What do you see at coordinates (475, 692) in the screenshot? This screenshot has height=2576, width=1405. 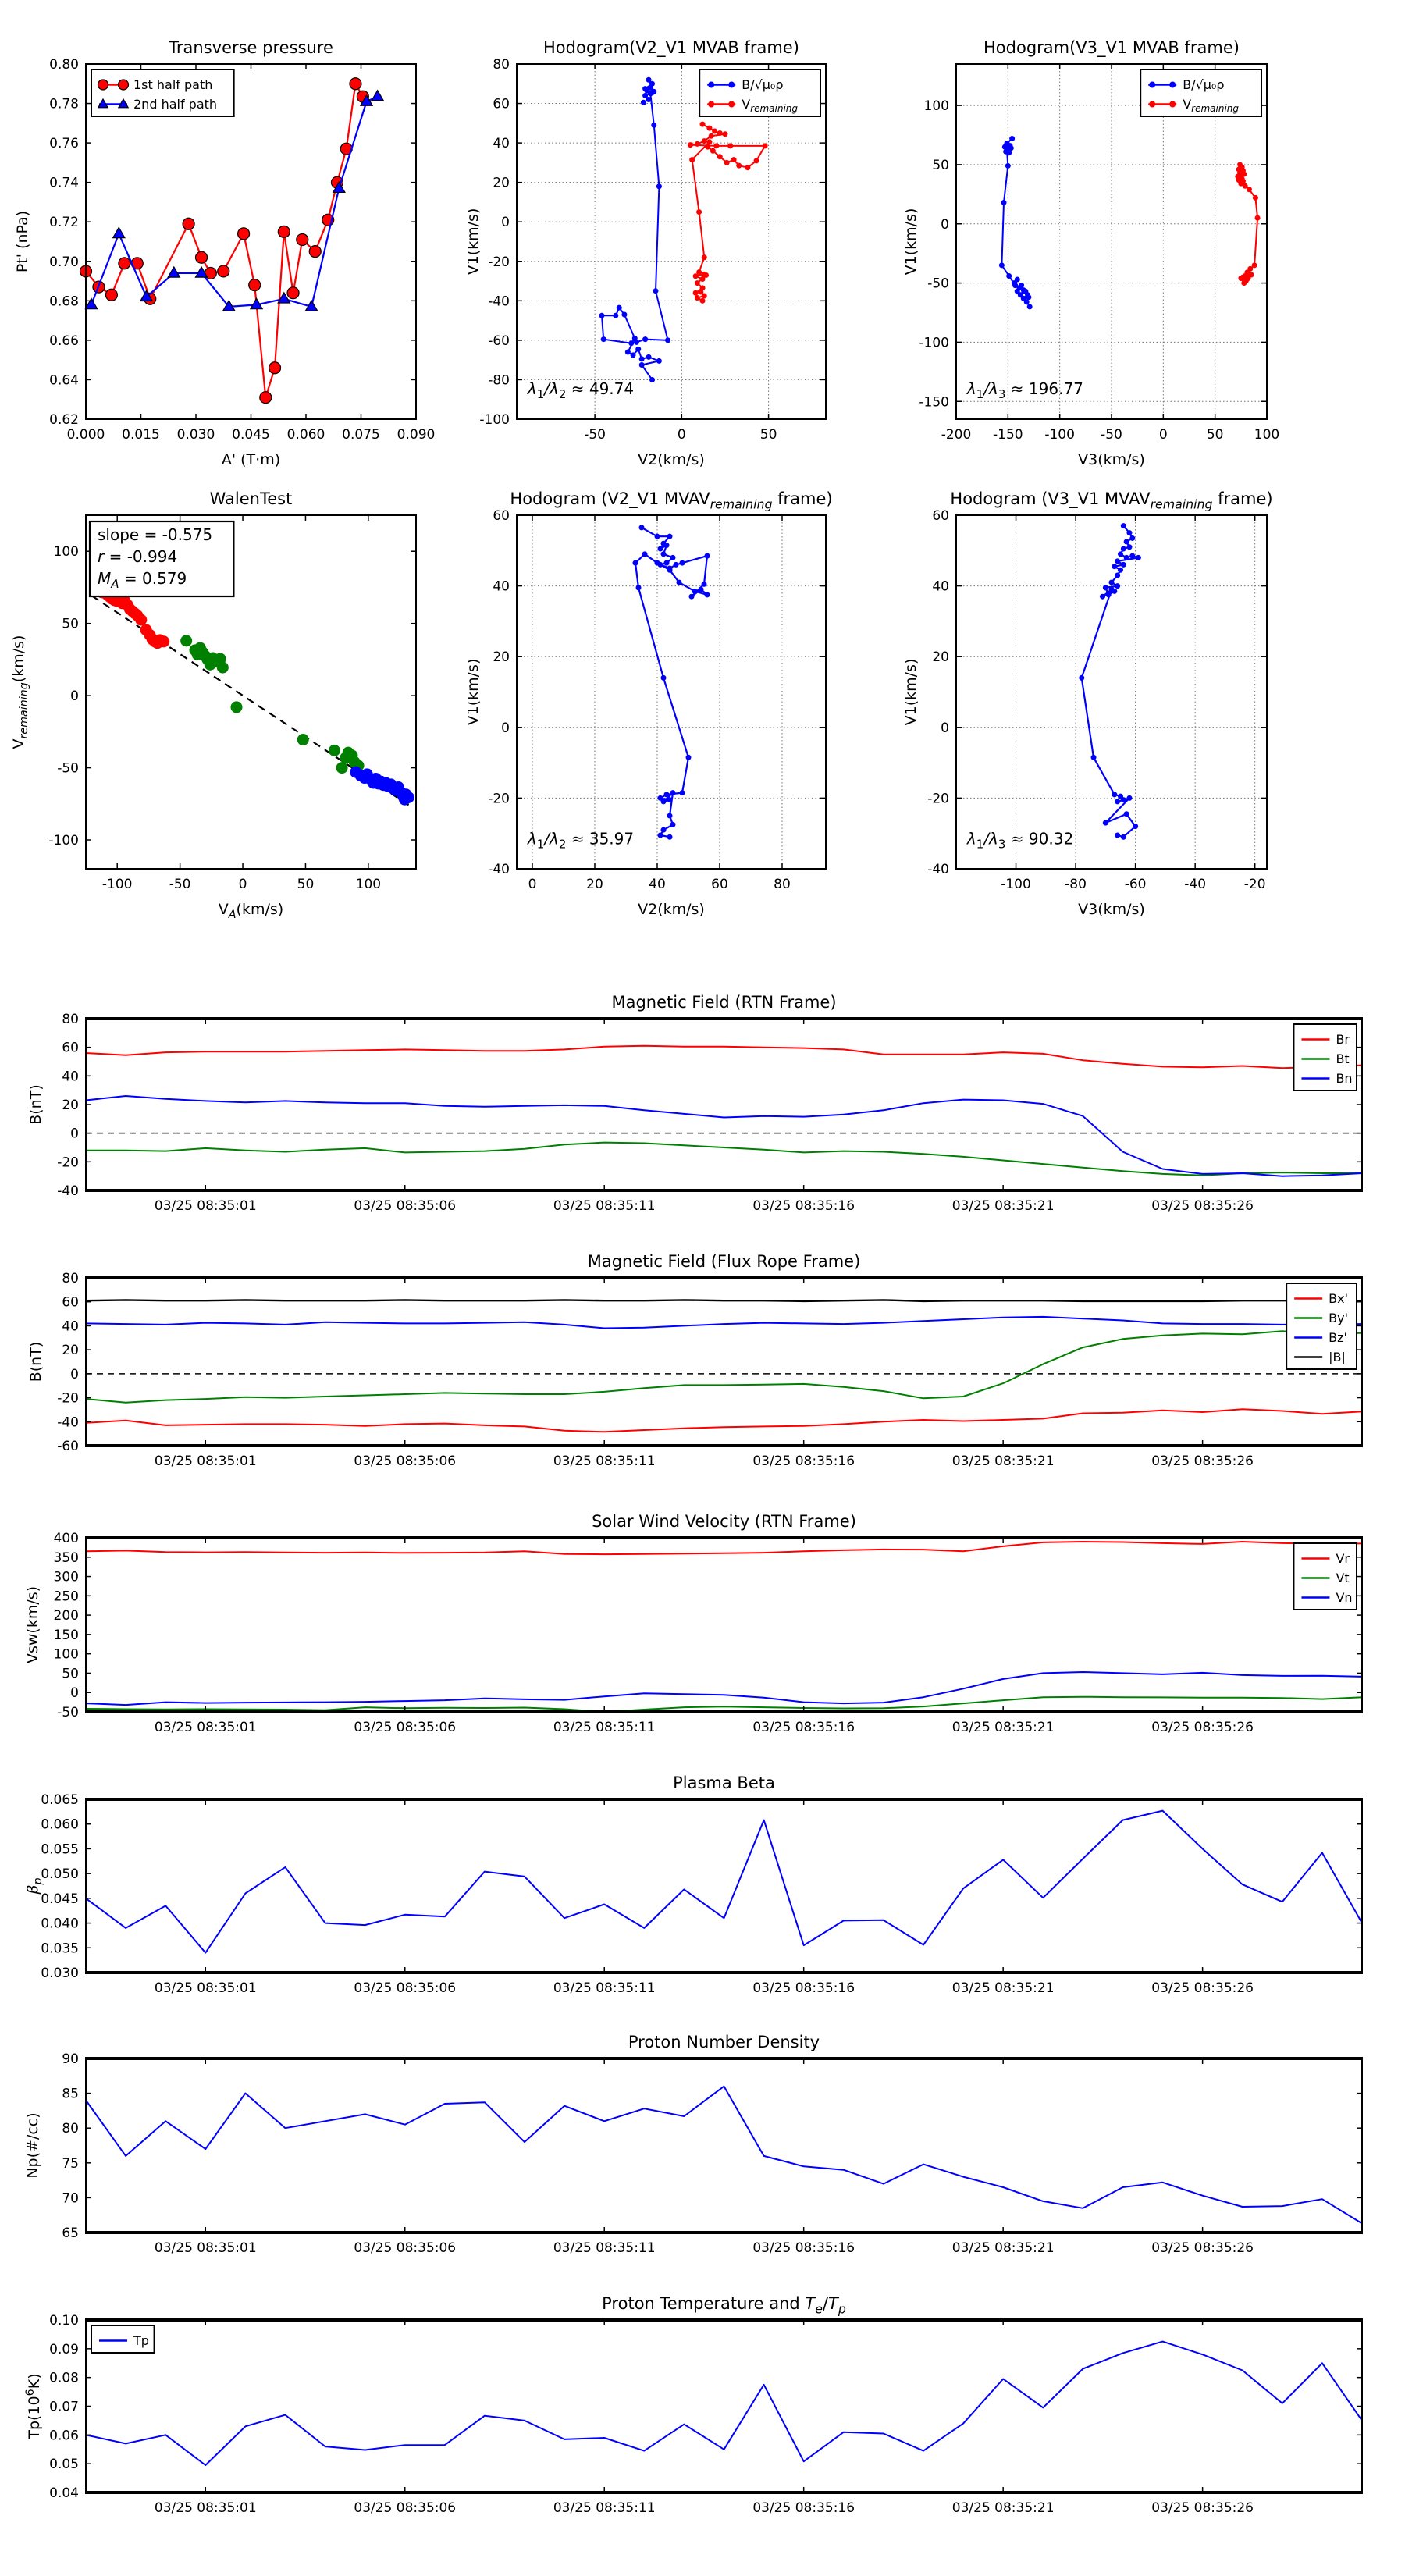 I see `svg-text: V1(km/s)` at bounding box center [475, 692].